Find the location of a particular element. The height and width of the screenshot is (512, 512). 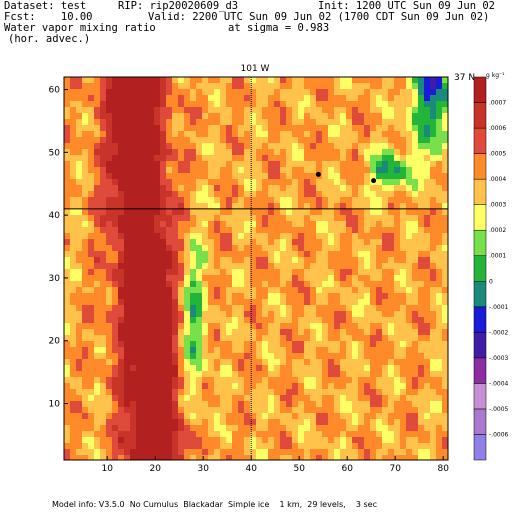

rip-label: RIP: rip20020609_d3 is located at coordinates (178, 6).